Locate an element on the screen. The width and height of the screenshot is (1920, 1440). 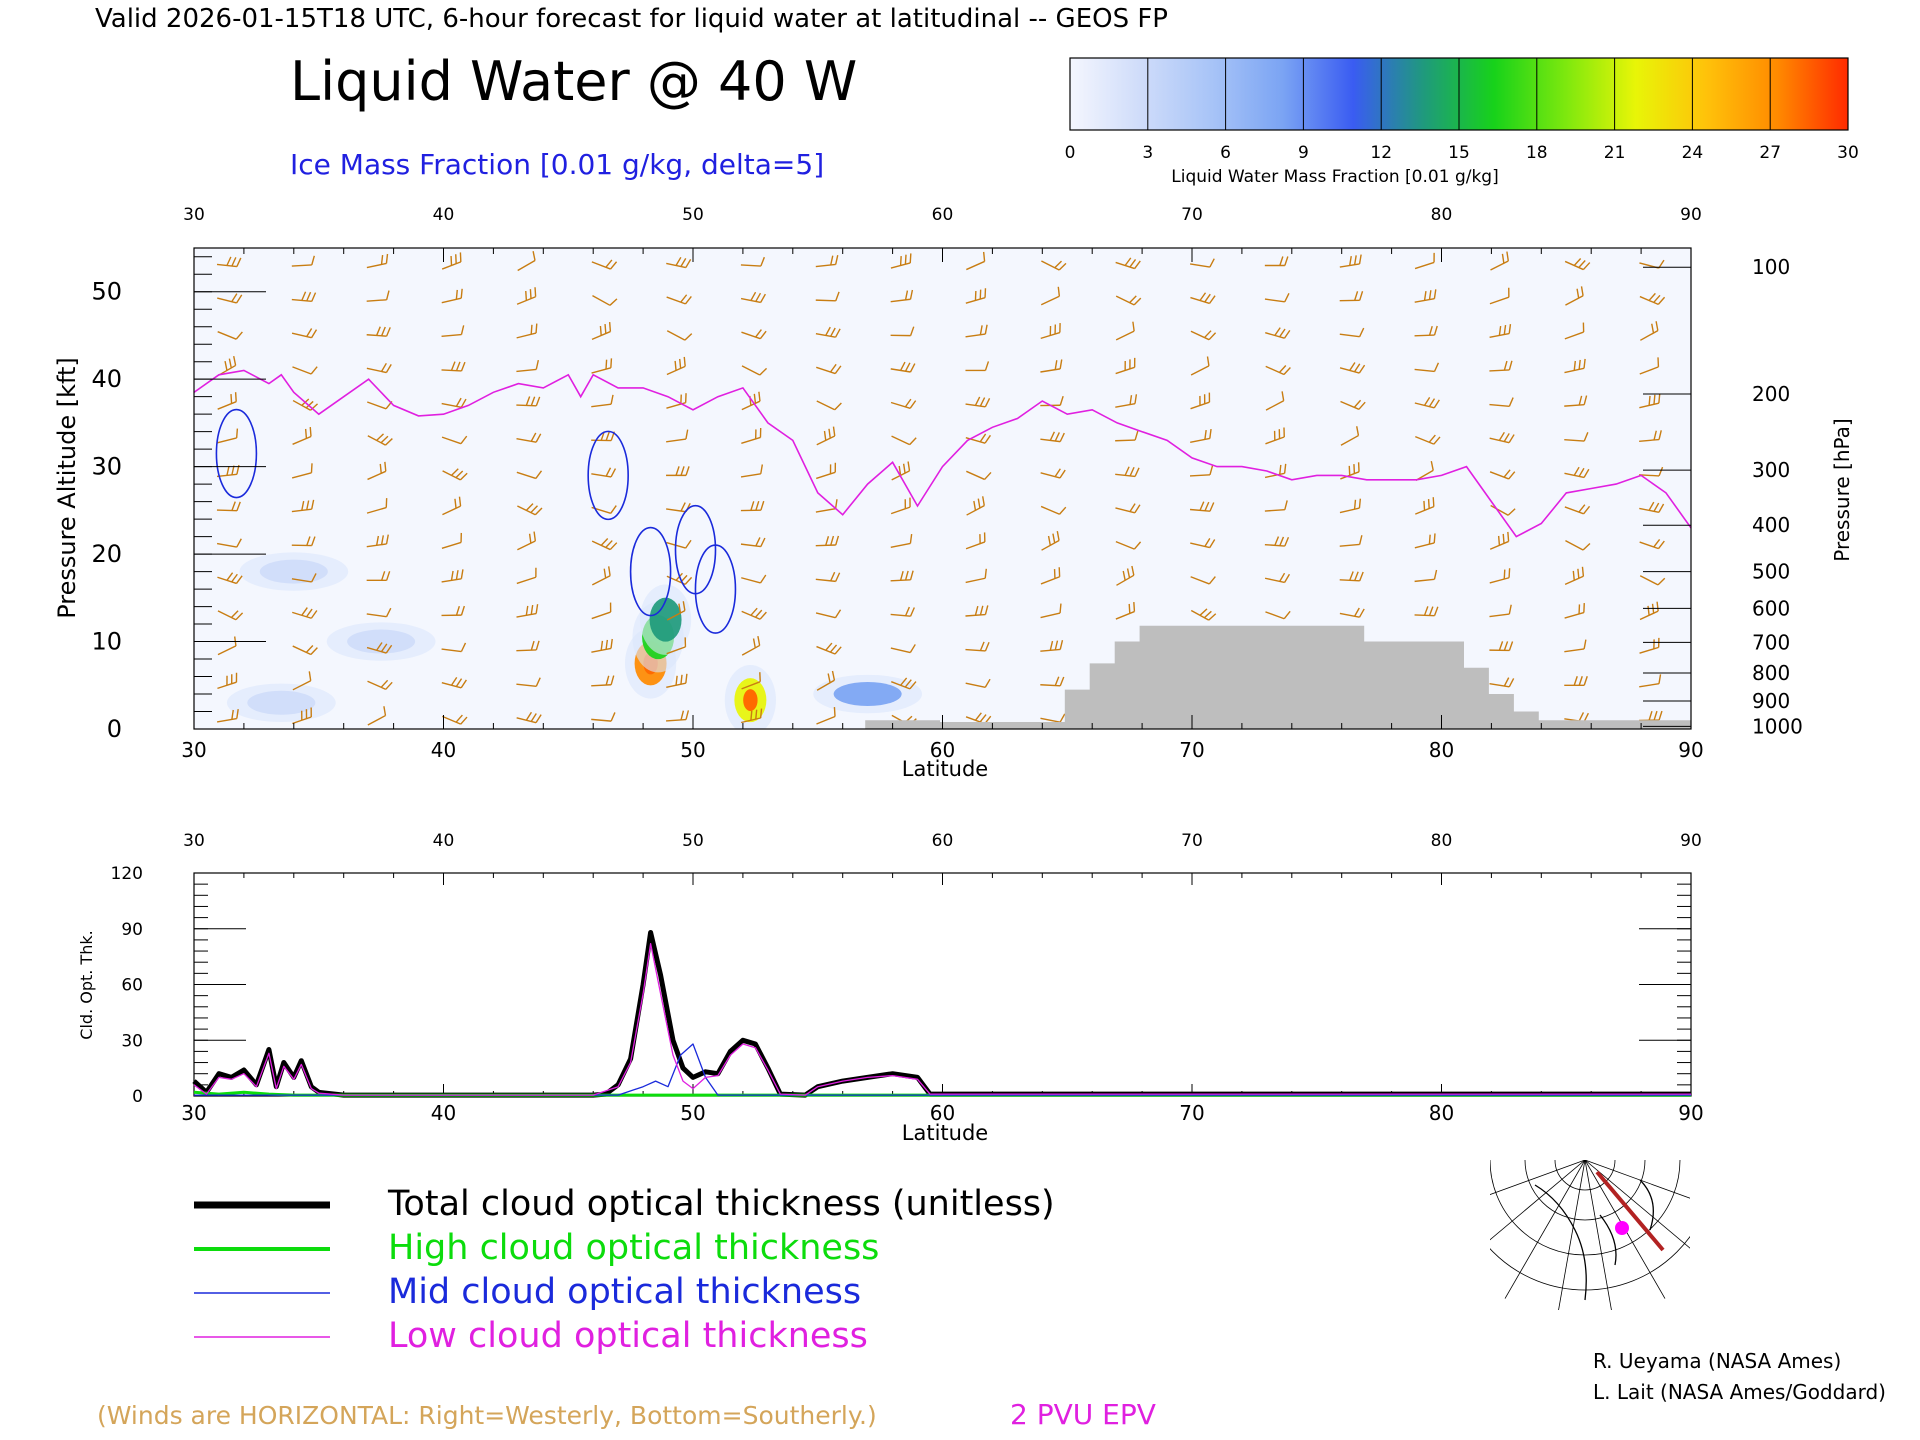
x-tick-label-top: 90 is located at coordinates (1691, 215).